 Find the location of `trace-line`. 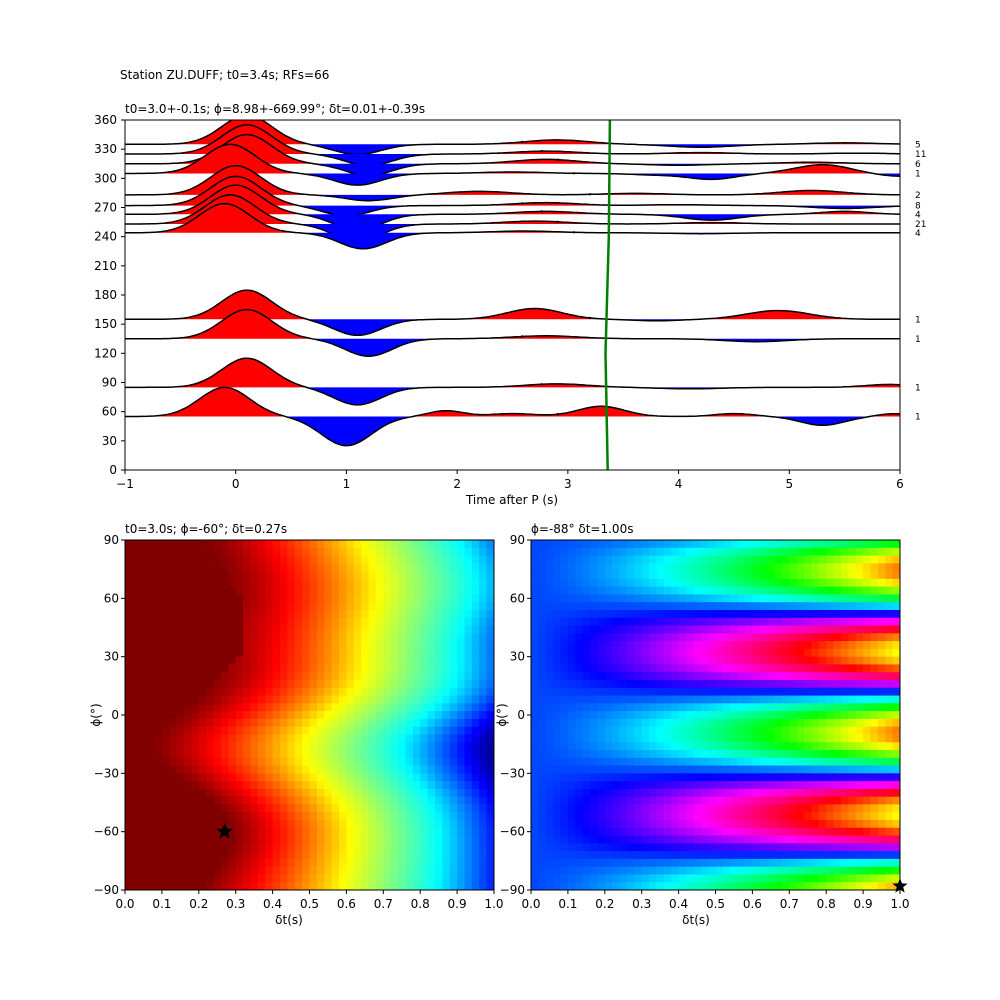

trace-line is located at coordinates (512, 138).